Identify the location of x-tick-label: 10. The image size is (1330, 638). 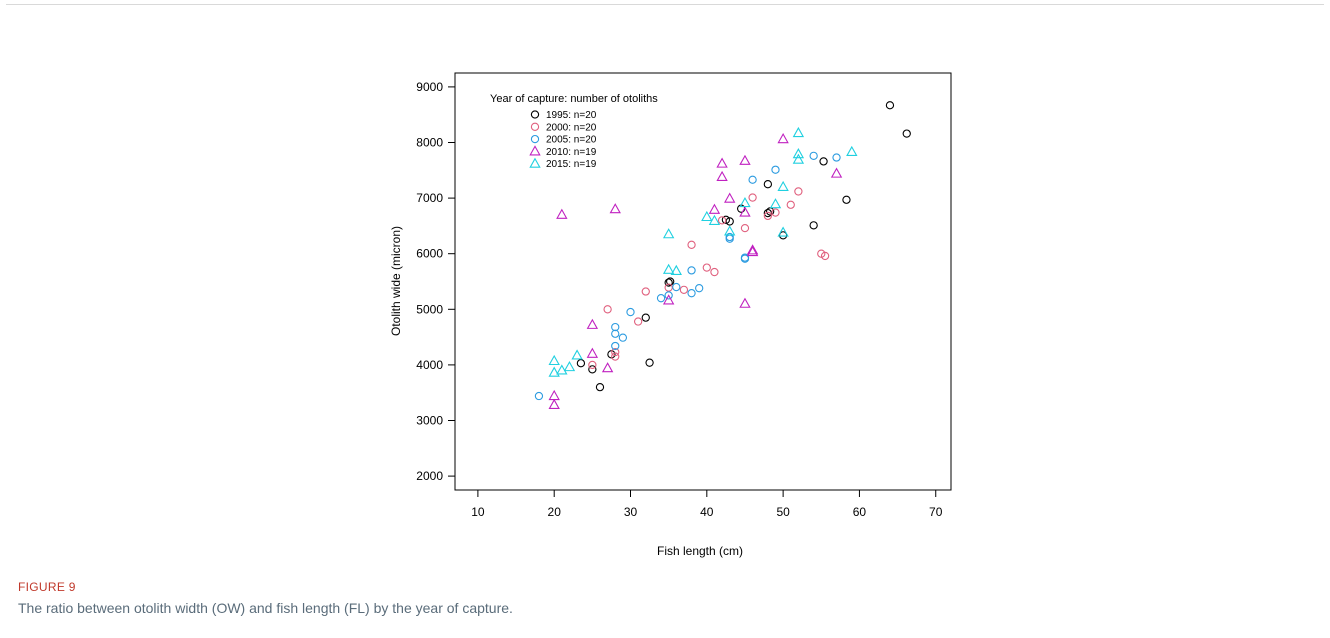
(478, 512).